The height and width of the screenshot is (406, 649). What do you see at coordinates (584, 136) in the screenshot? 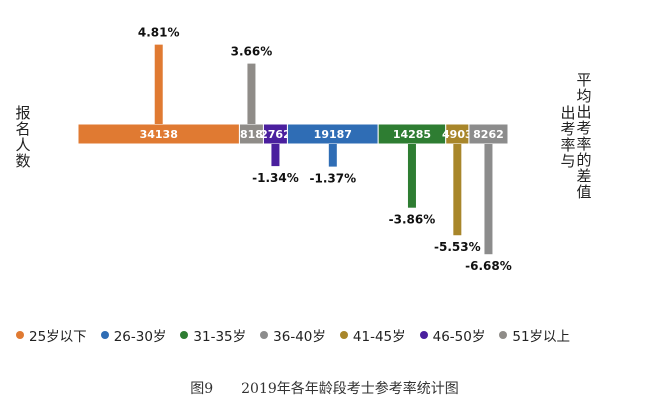
I see `right-axis-label-line2: 平均出考率的差值` at bounding box center [584, 136].